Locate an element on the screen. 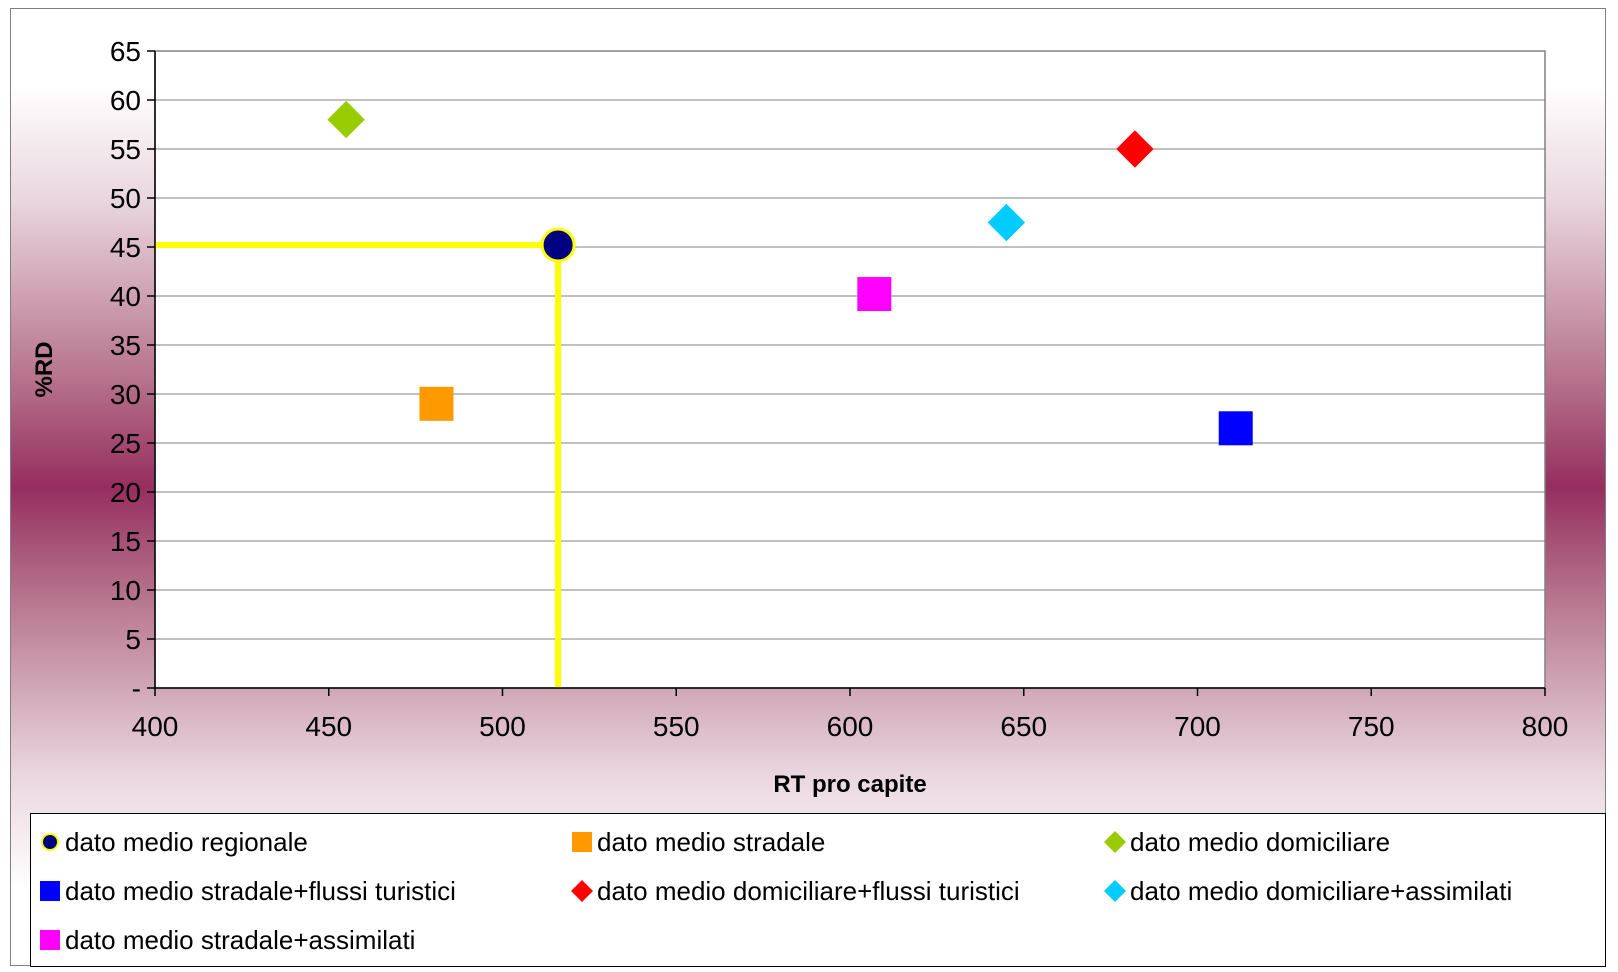  y-tick-label: 40 is located at coordinates (125, 296).